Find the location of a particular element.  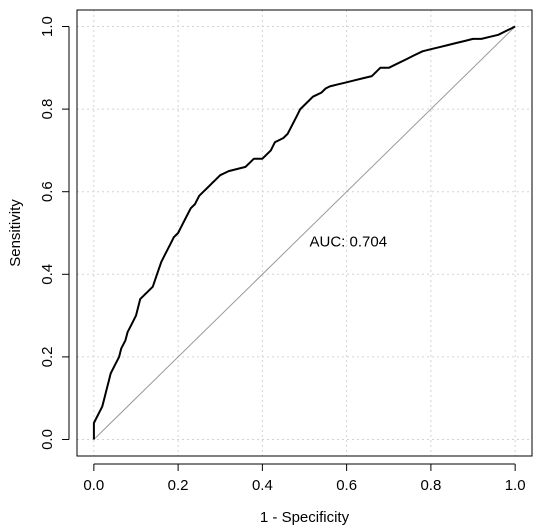

y-axis: 0.0 0.2 0.4 0.6 0.8 1.0 is located at coordinates (54, 233).